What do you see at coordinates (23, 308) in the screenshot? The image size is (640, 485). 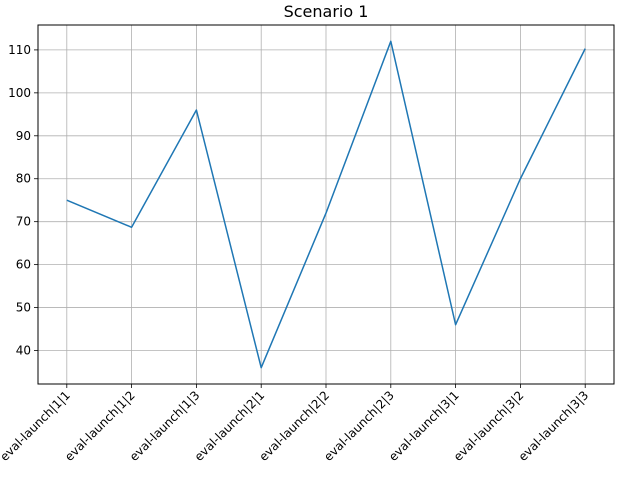 I see `y-tick-label: 50` at bounding box center [23, 308].